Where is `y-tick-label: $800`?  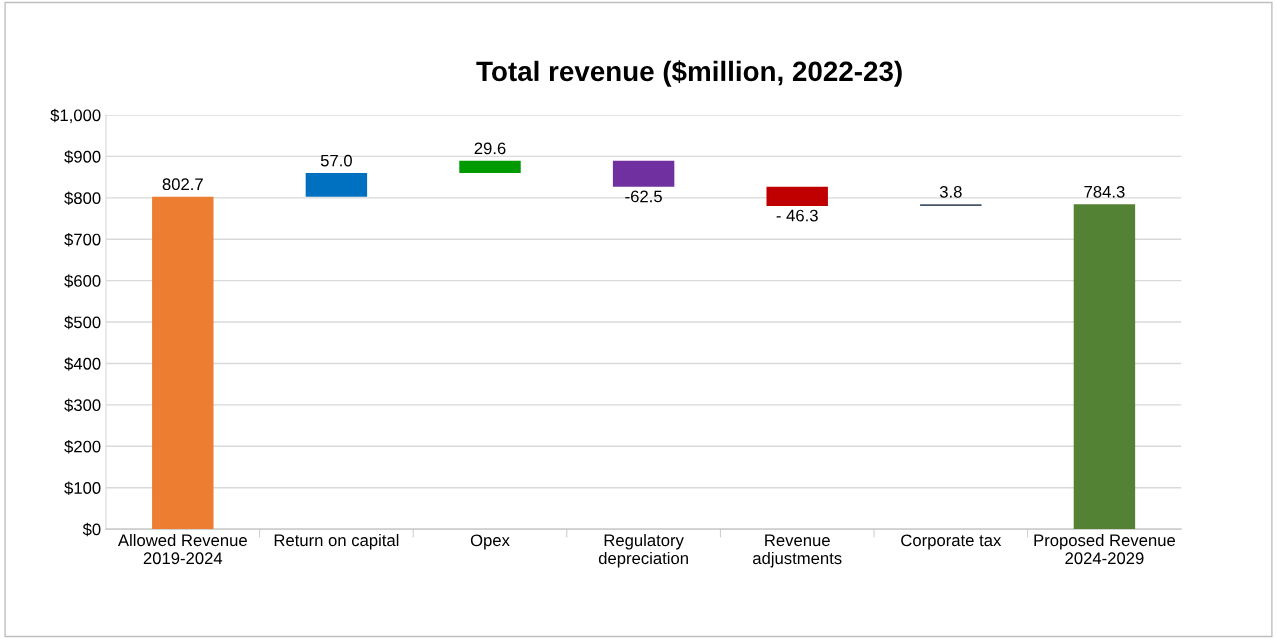
y-tick-label: $800 is located at coordinates (82, 198).